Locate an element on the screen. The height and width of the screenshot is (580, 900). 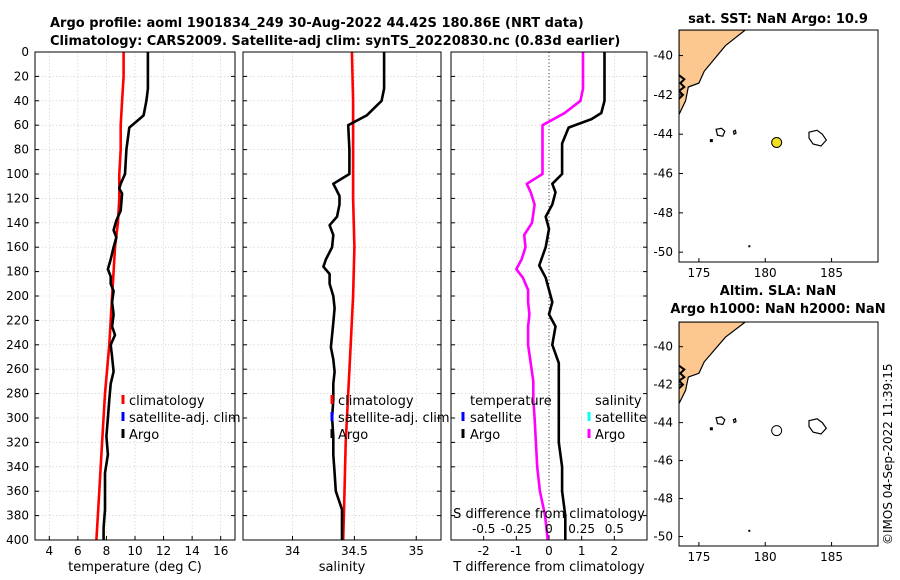
imos-timestamp: ©IMOS 04-Sep-2022 11:39:15 is located at coordinates (888, 454).